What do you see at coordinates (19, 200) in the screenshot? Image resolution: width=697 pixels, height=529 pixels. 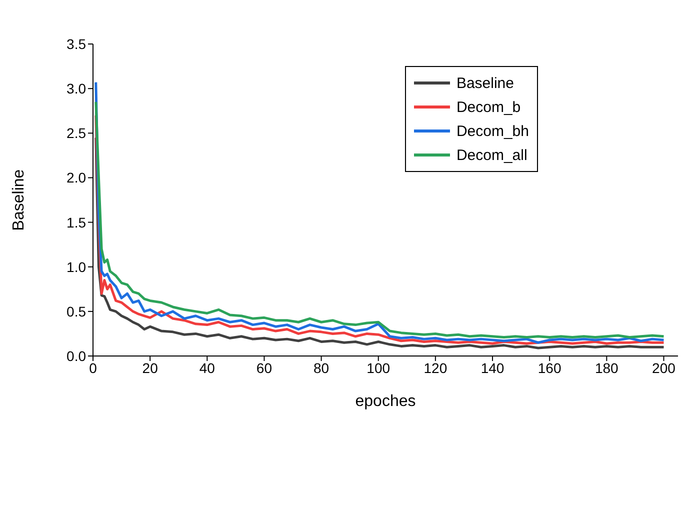 I see `y-axis-title: Baseline` at bounding box center [19, 200].